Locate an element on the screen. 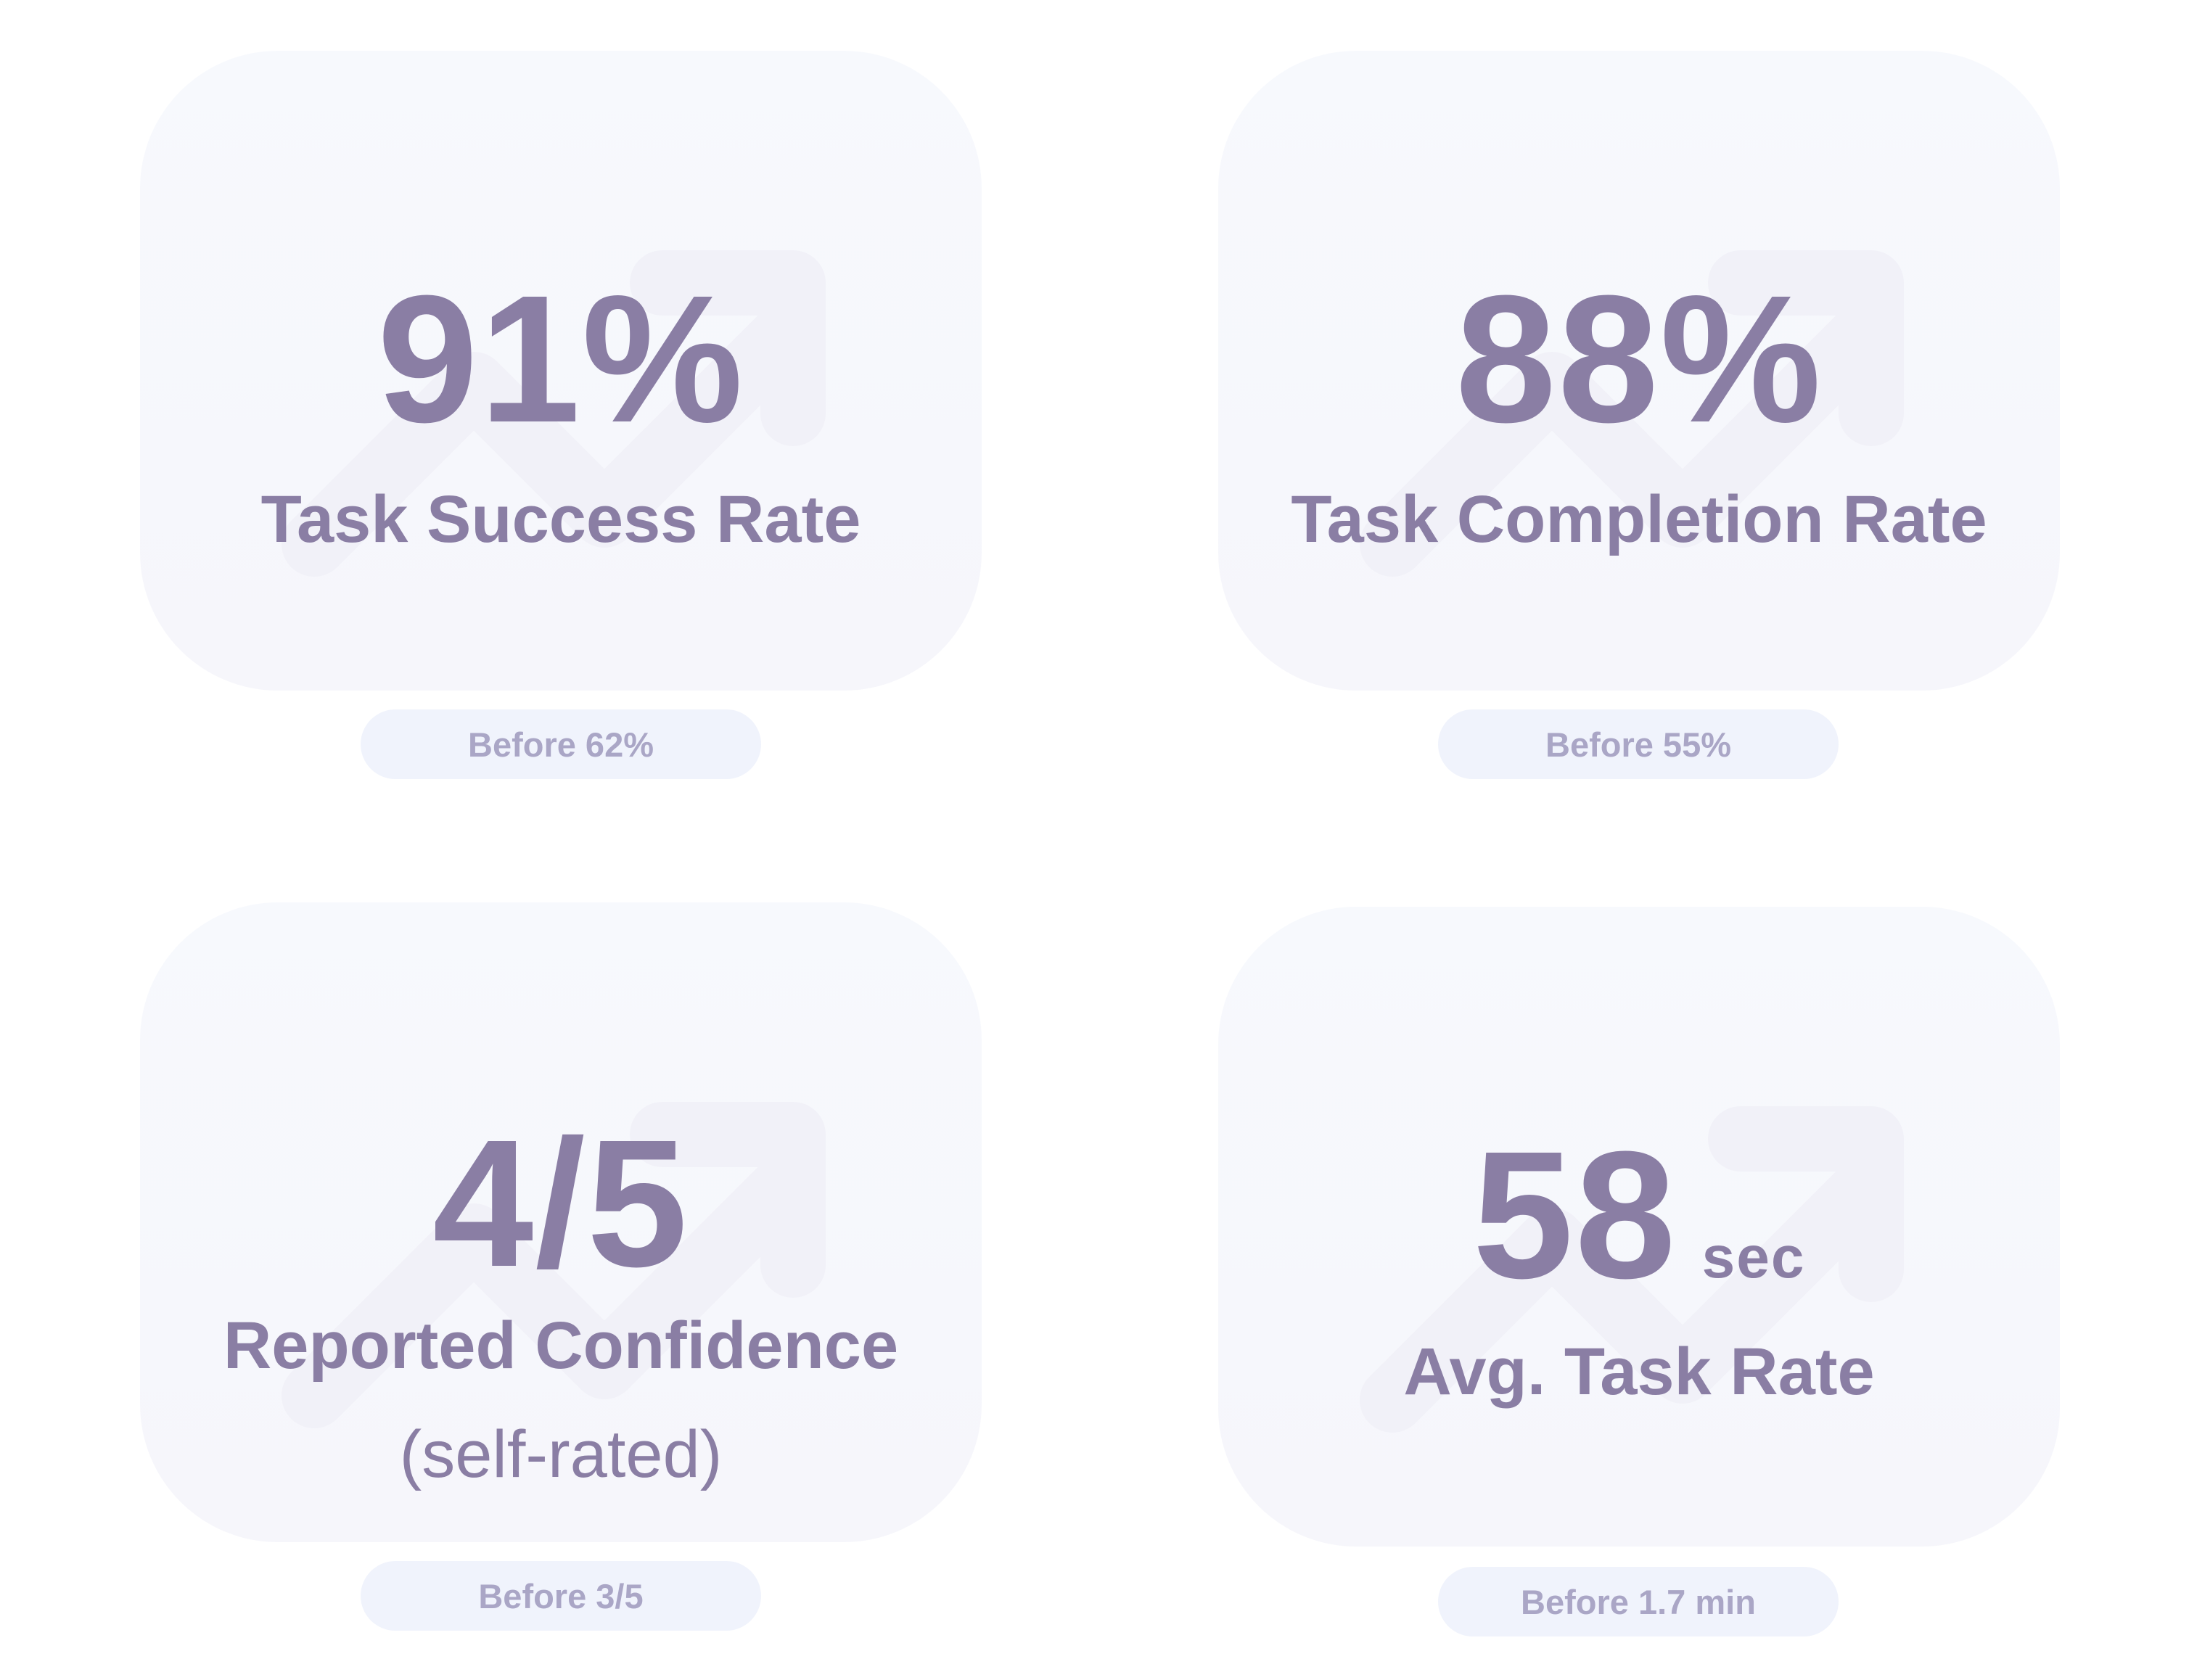 The image size is (2189, 1680). metric-value: 58 sec is located at coordinates (1639, 1215).